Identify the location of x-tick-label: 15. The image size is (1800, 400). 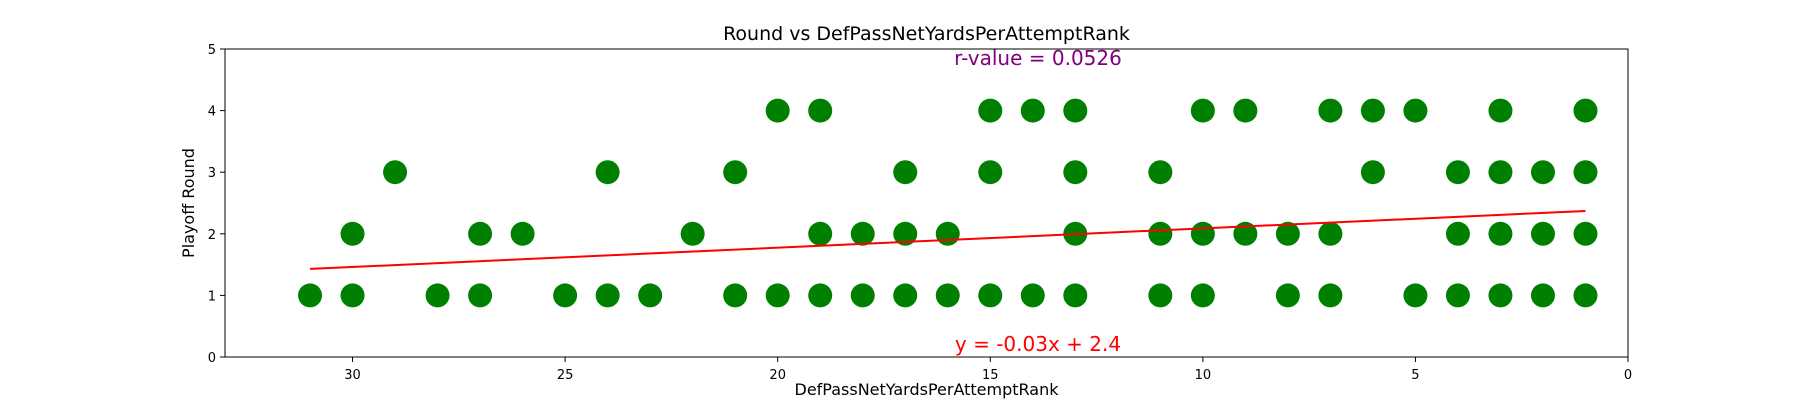
(990, 375).